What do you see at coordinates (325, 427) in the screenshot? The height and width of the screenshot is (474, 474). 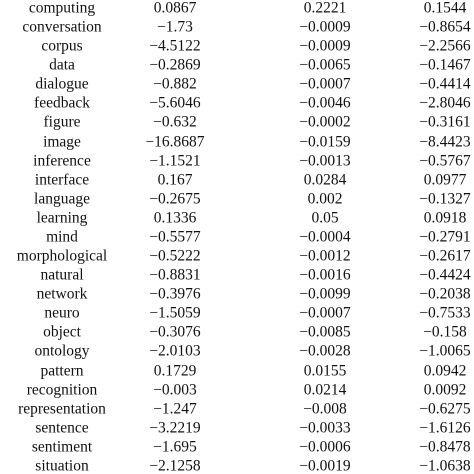 I see `value-cell: −0.0033` at bounding box center [325, 427].